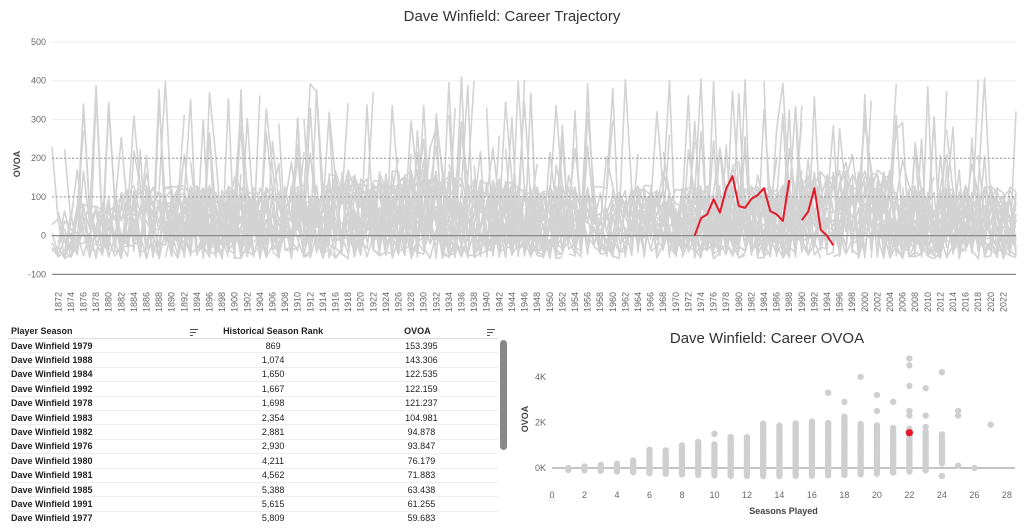  I want to click on cell-player-season: Dave Winfield 1992, so click(105, 389).